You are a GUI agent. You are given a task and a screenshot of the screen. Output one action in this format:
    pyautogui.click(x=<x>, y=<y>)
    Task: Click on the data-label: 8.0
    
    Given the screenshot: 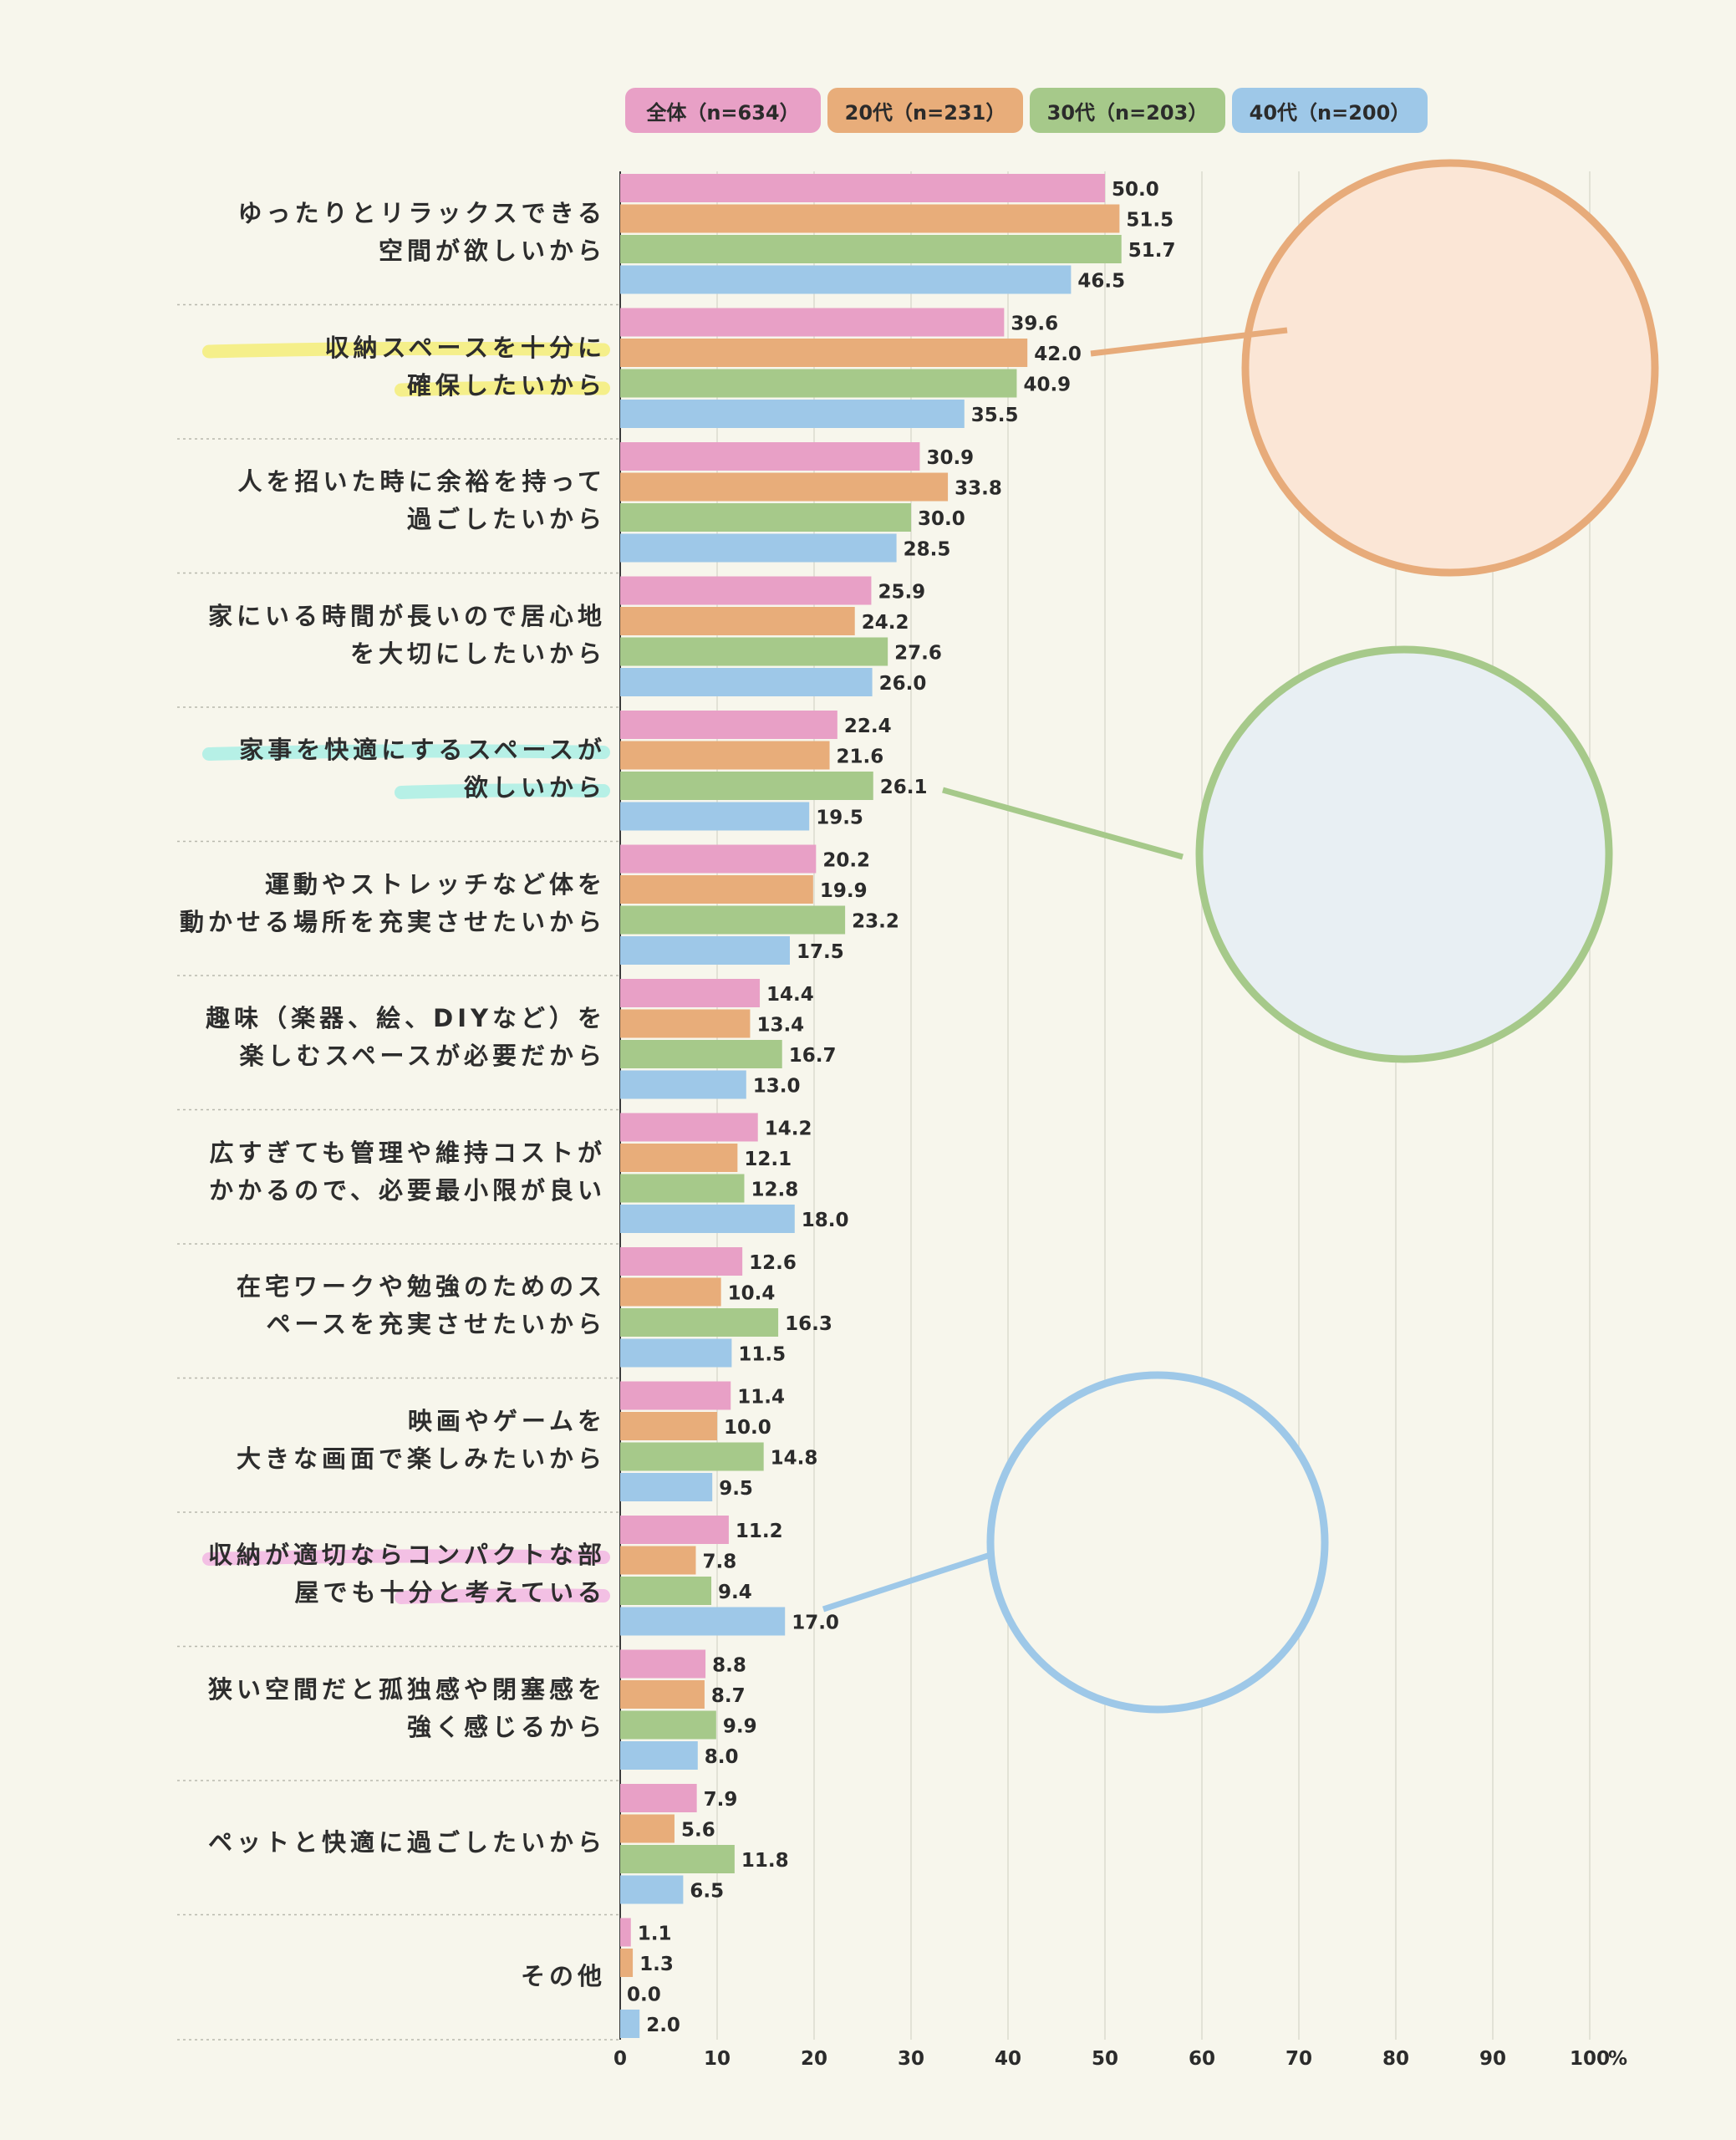 What is the action you would take?
    pyautogui.click(x=722, y=1757)
    